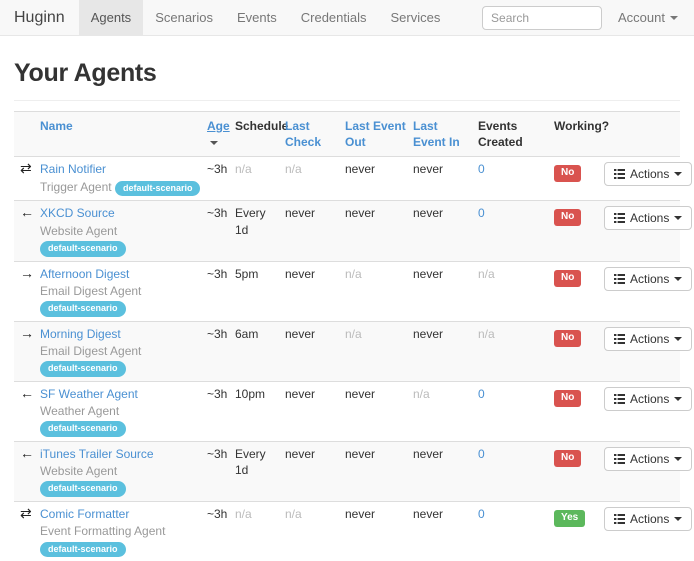 The height and width of the screenshot is (561, 694). Describe the element at coordinates (85, 73) in the screenshot. I see `page-title: Your Agents` at that location.